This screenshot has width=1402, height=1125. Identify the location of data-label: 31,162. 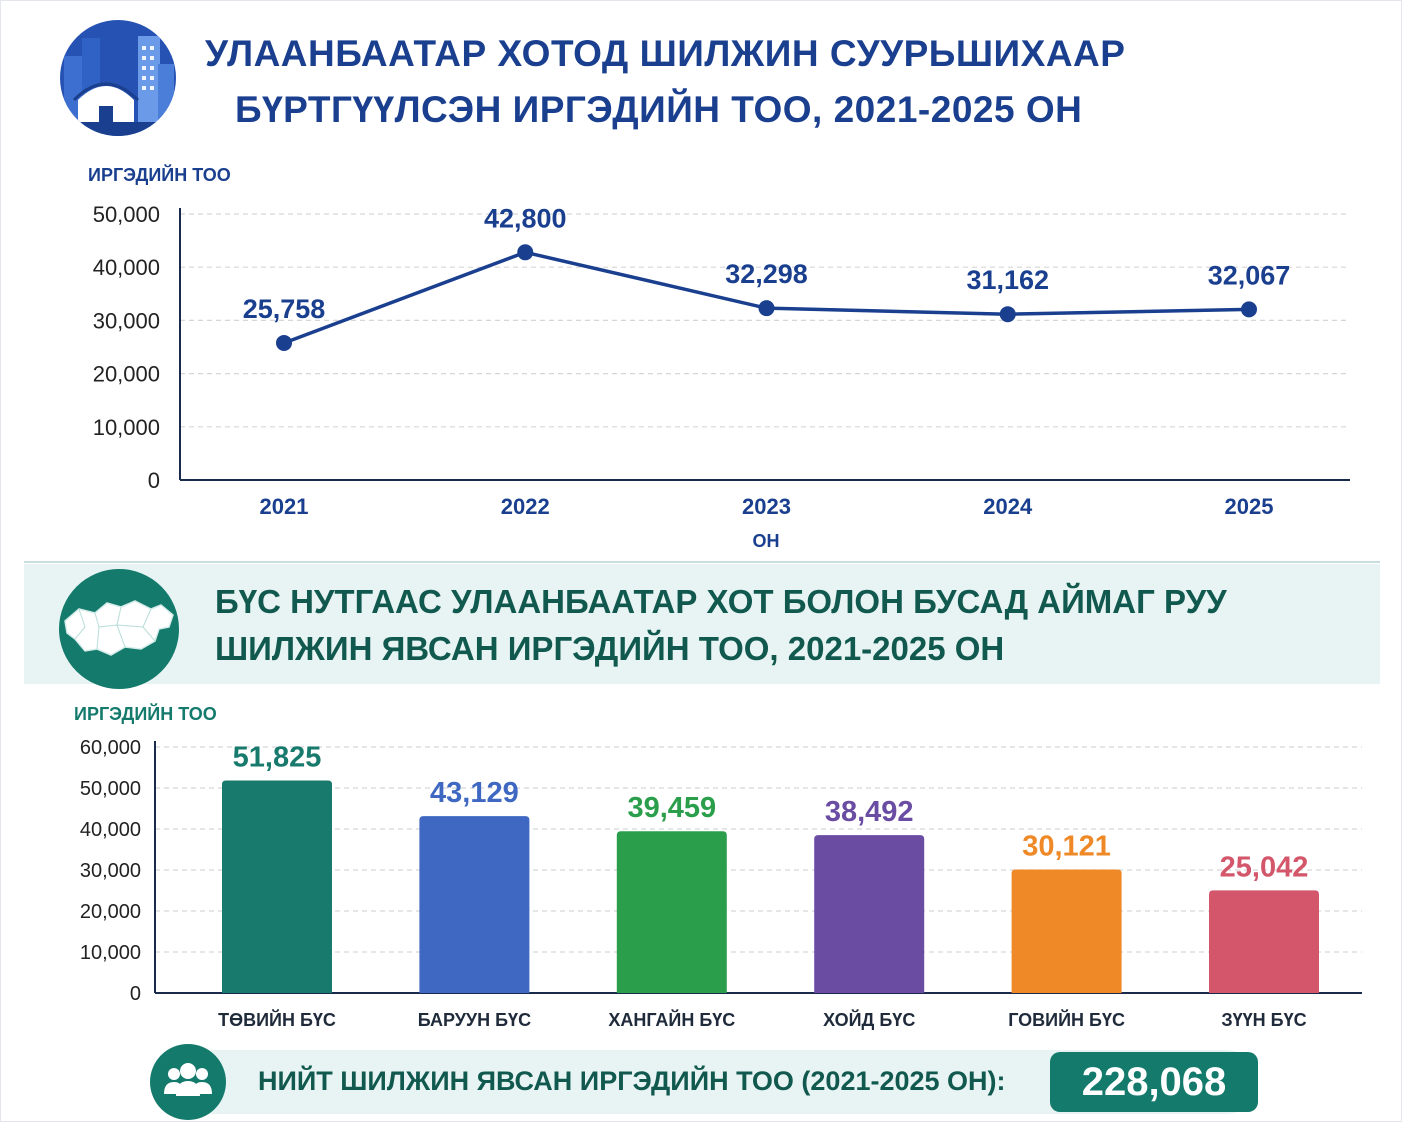
(1007, 280).